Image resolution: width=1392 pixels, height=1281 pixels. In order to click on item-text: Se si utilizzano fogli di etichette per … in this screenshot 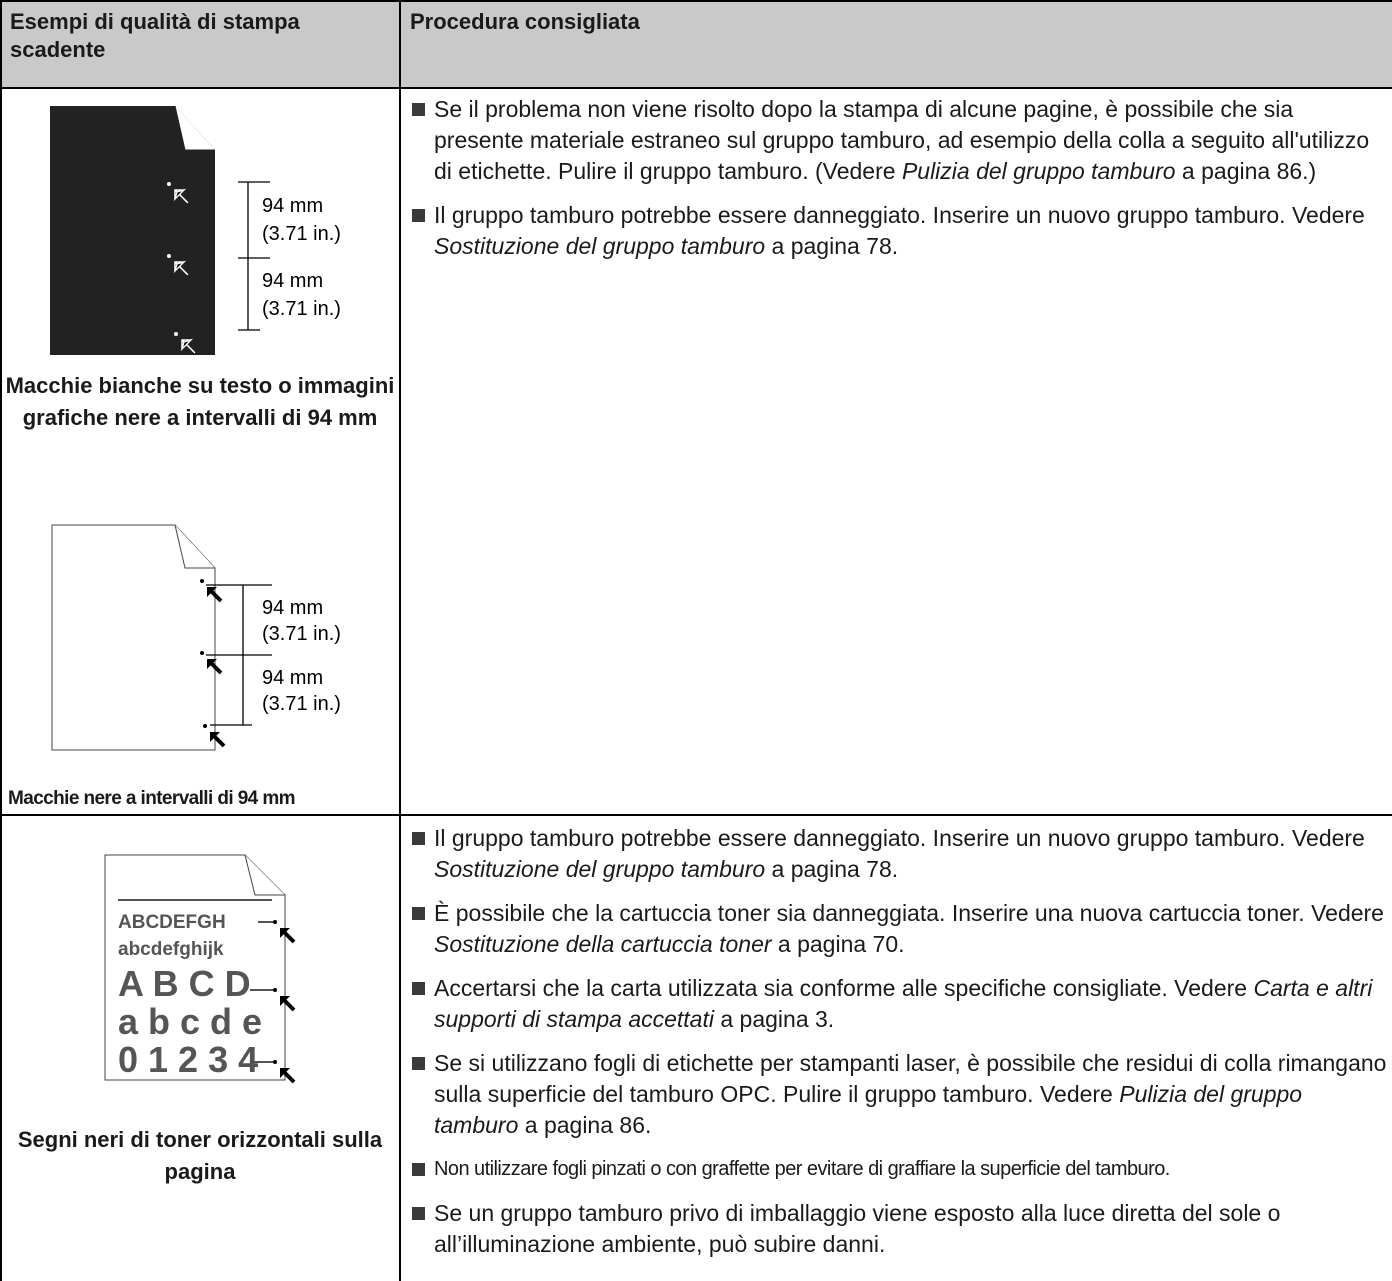, I will do `click(910, 1078)`.